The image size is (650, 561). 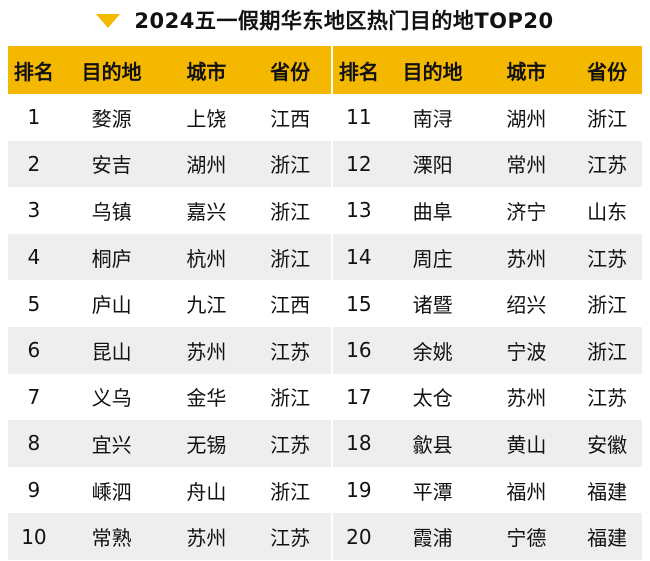 I want to click on cell-city: 杭州, so click(x=206, y=258).